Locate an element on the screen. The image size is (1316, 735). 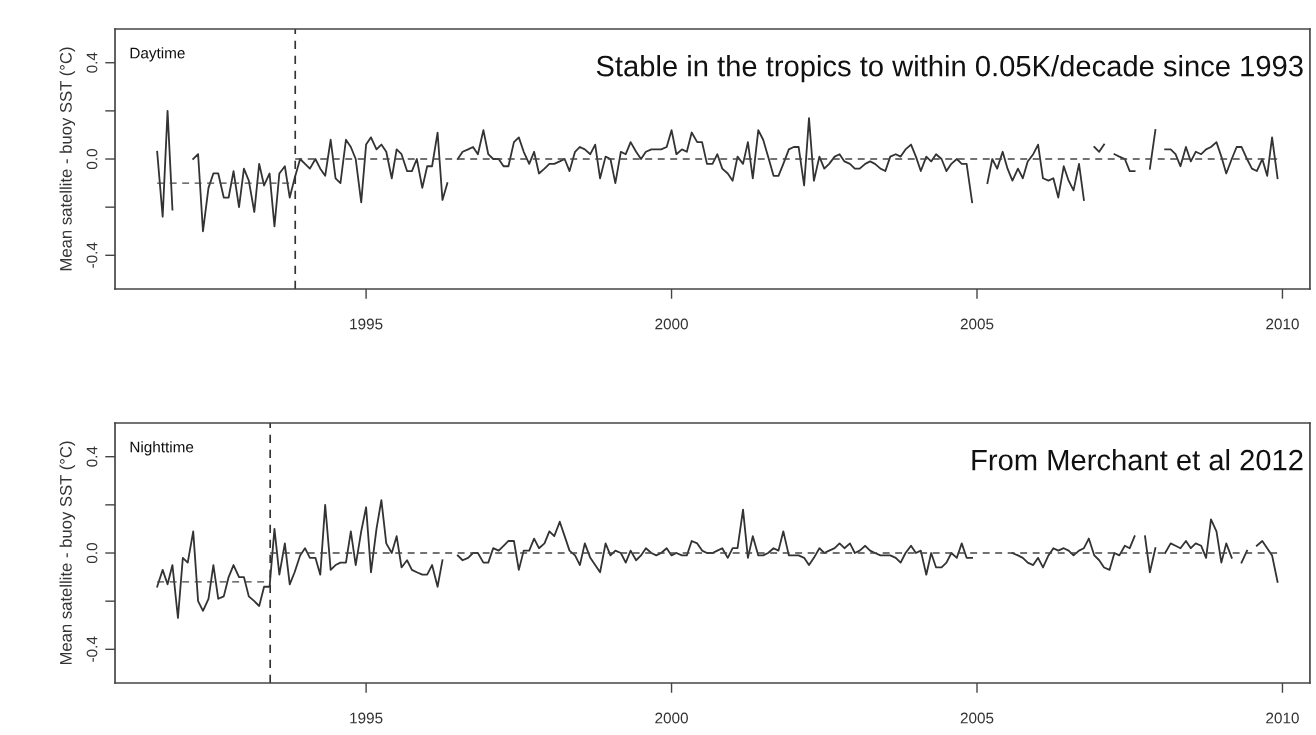
annotation: Nighttime is located at coordinates (162, 448).